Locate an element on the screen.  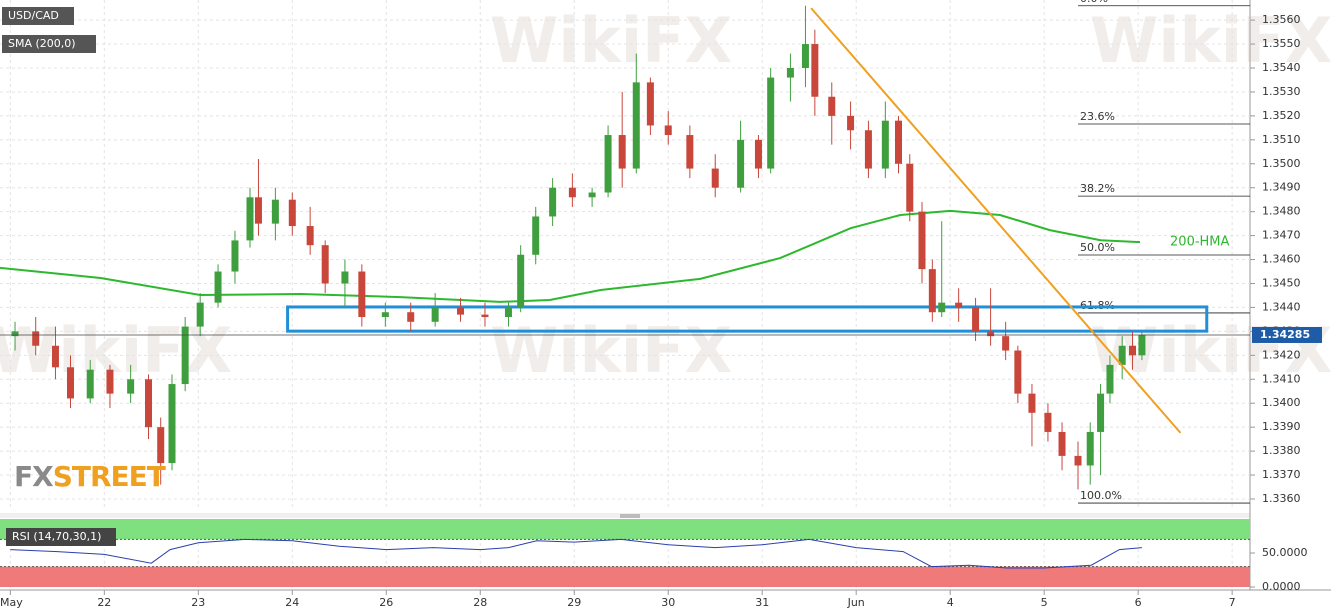
y-tick-label: 1.3400 is located at coordinates (1281, 402).